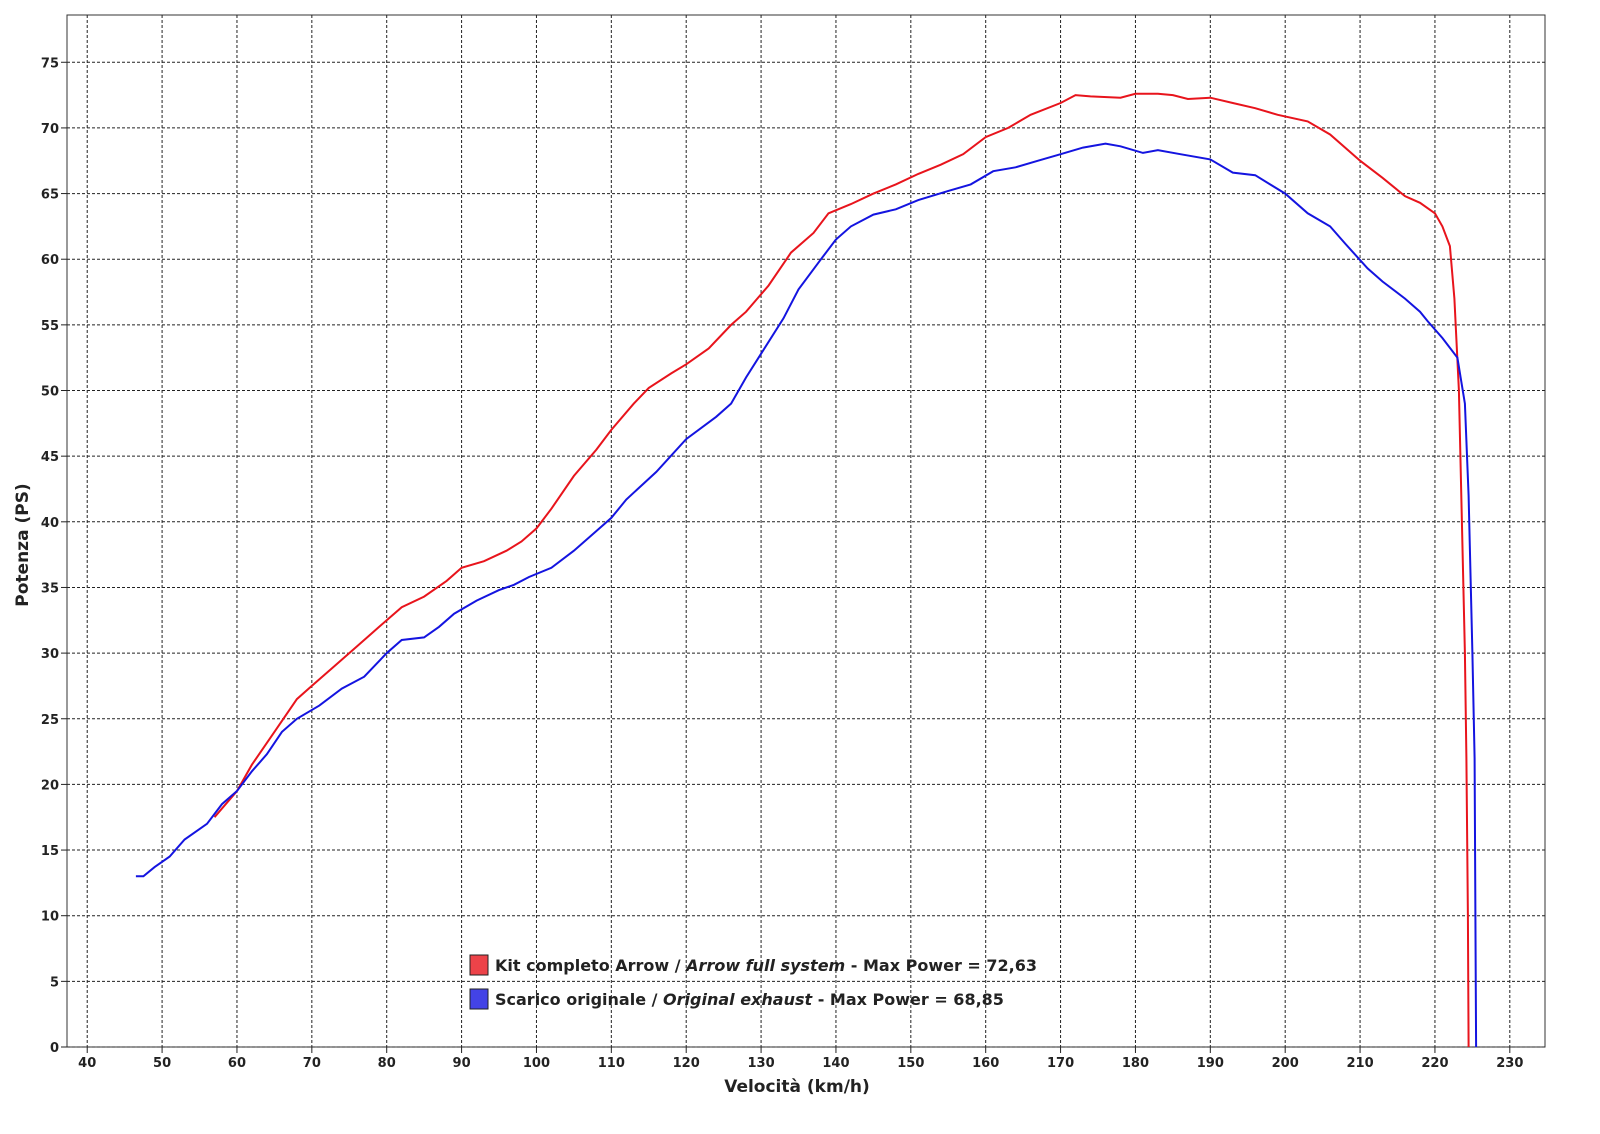 This screenshot has width=1600, height=1134. I want to click on y-tick-label: 50, so click(50, 392).